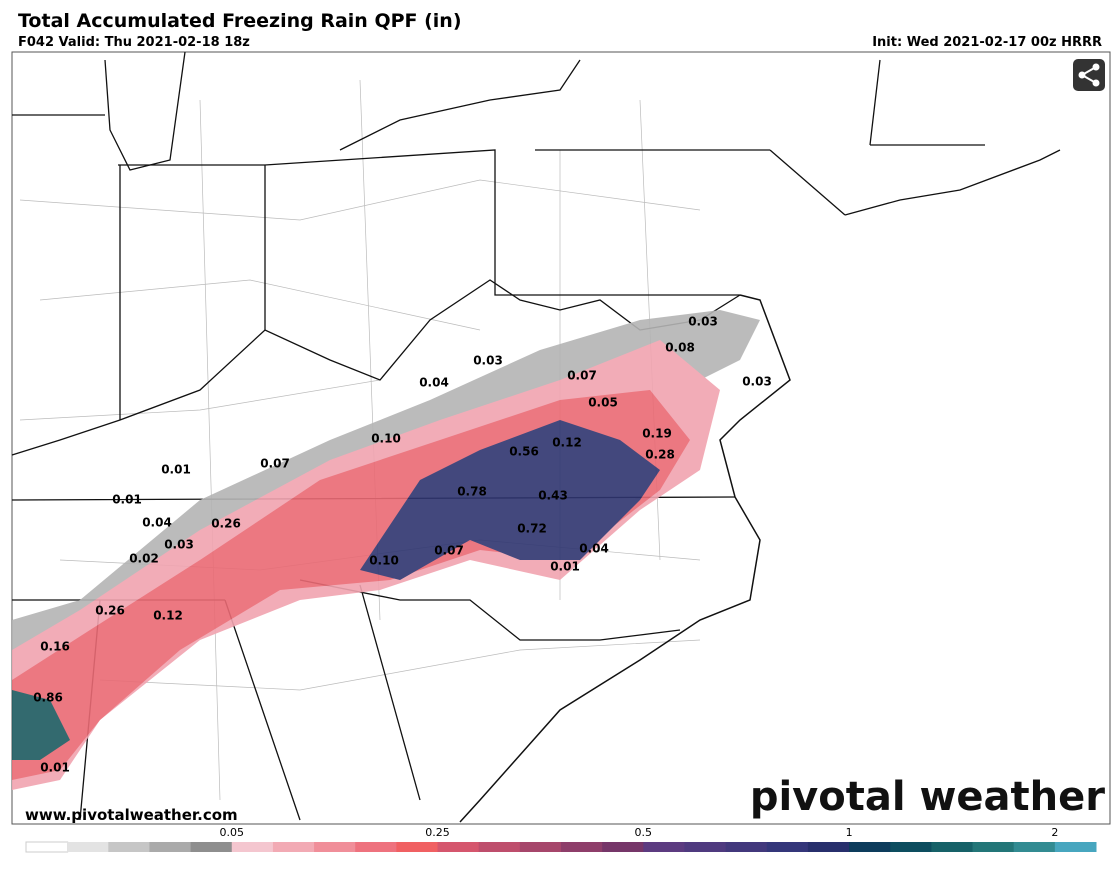  I want to click on colorbar-tick-label: 0.05, so click(232, 832).